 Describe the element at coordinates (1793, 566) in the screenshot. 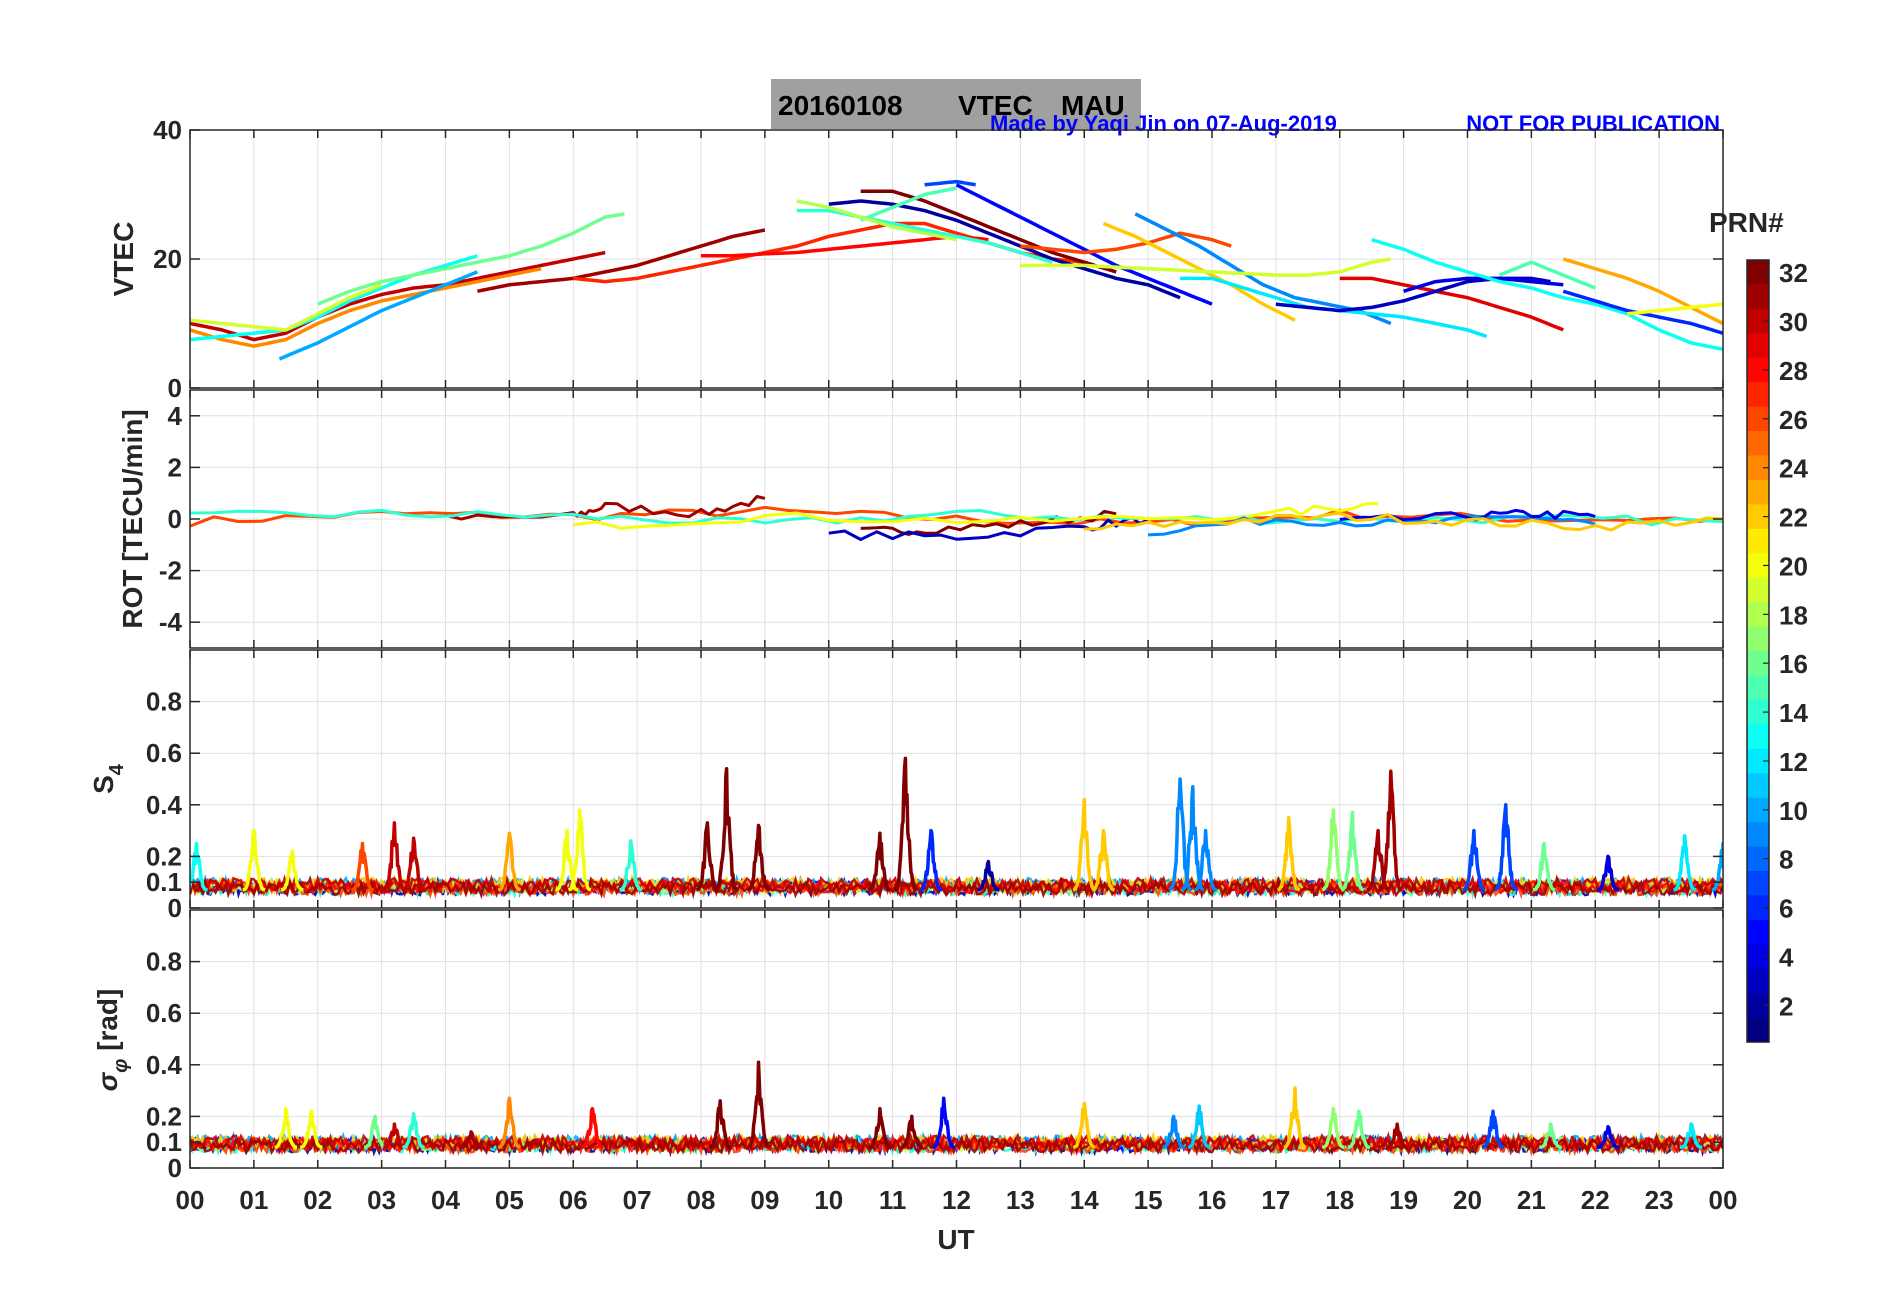

I see `colorbar-tick-label: 20` at that location.